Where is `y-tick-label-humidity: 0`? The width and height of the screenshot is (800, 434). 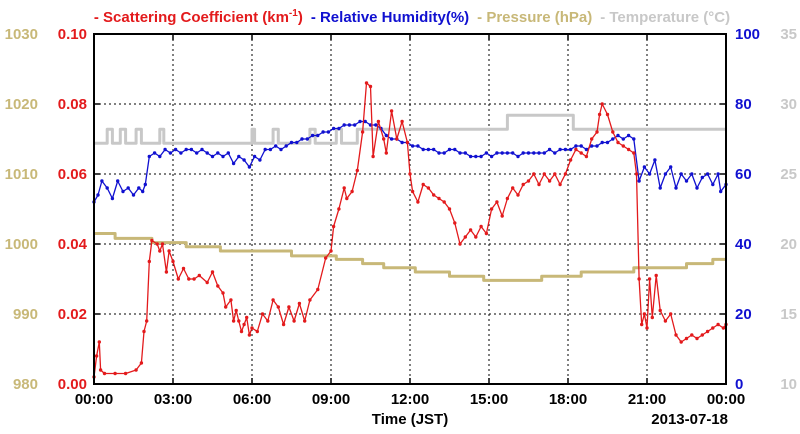
y-tick-label-humidity: 0 is located at coordinates (739, 384).